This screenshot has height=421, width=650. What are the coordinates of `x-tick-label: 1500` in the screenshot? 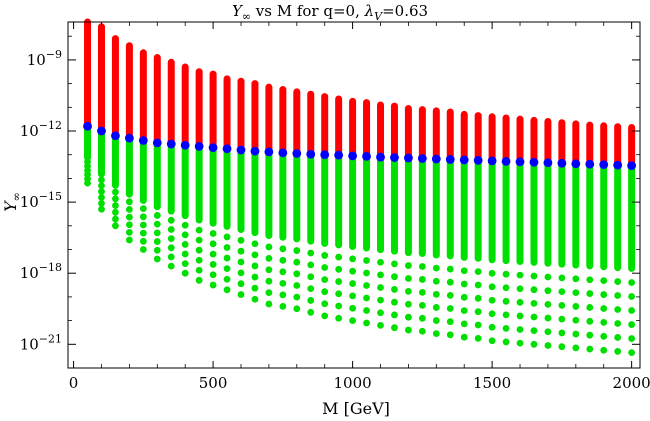 It's located at (492, 383).